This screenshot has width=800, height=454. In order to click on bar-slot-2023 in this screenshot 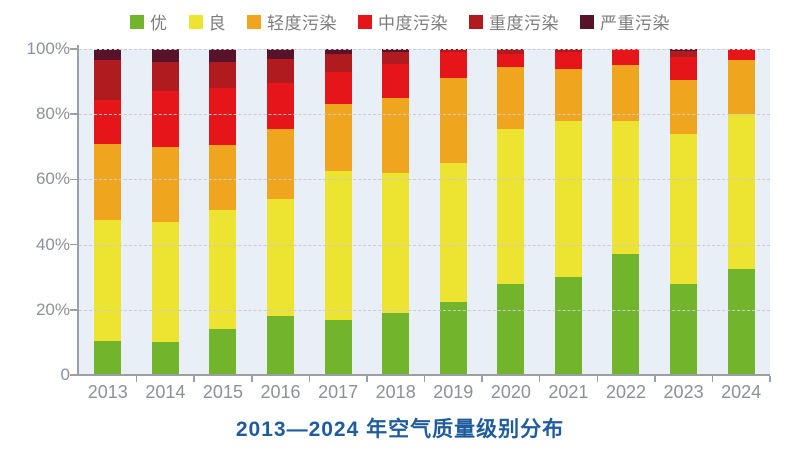, I will do `click(684, 212)`.